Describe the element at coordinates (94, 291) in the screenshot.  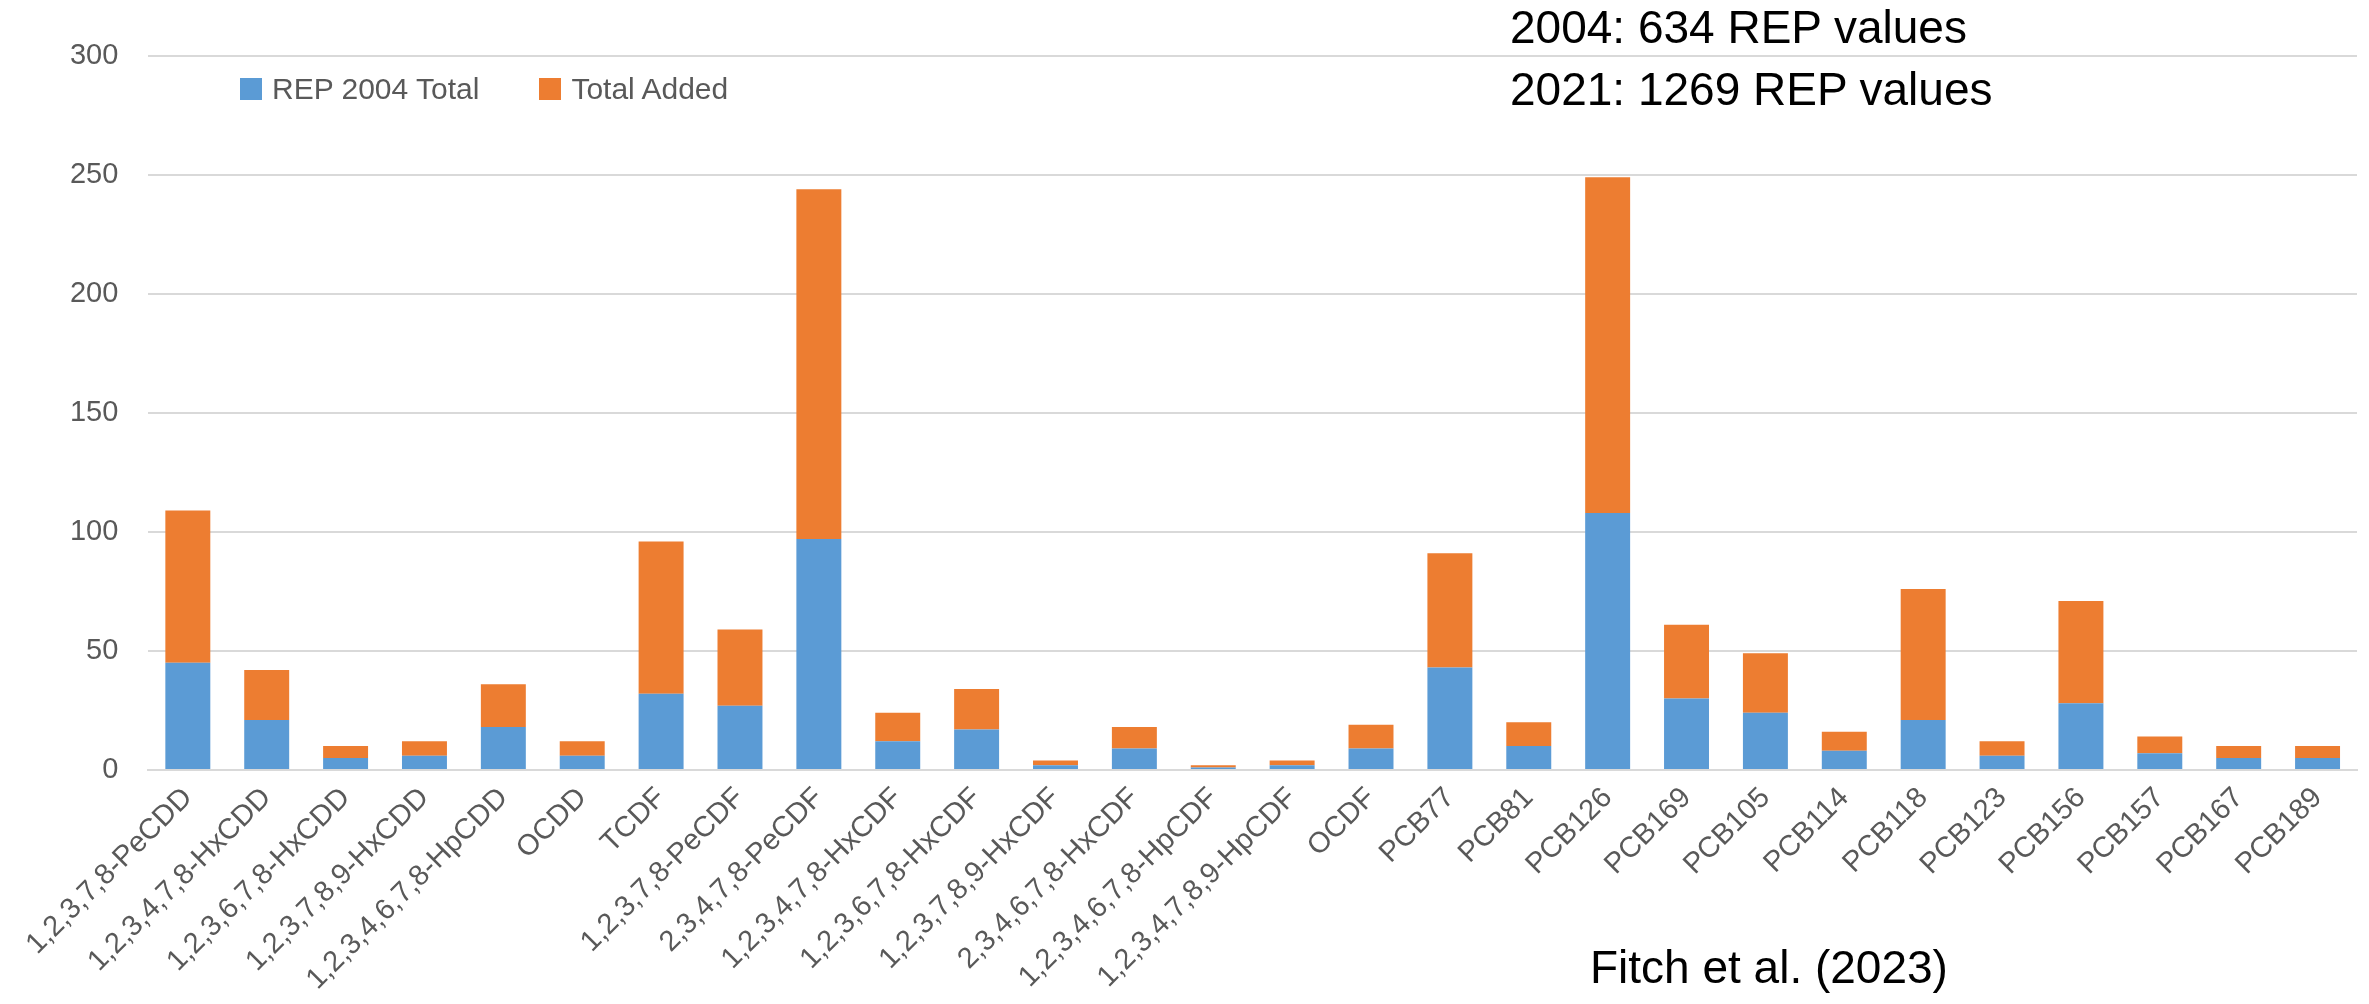
I see `y-tick-label: 200` at that location.